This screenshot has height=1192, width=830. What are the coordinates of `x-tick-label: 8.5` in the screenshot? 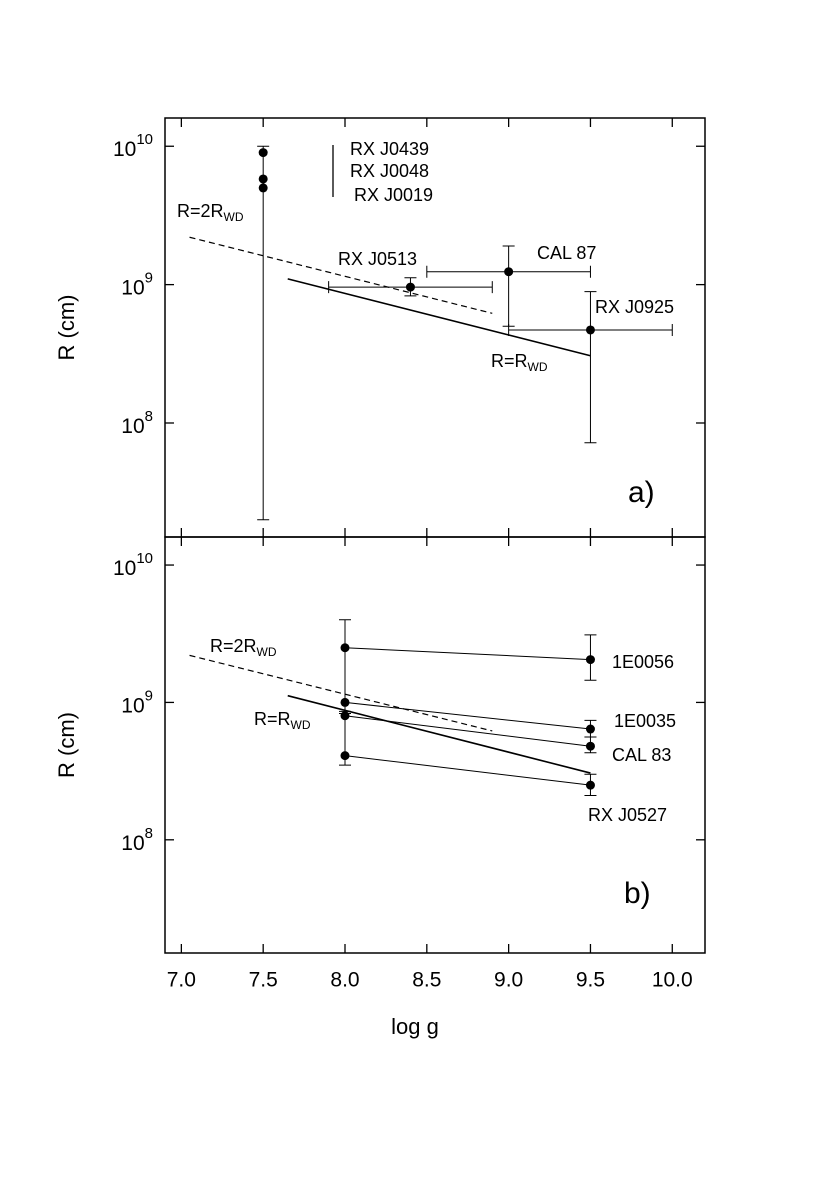 It's located at (426, 980).